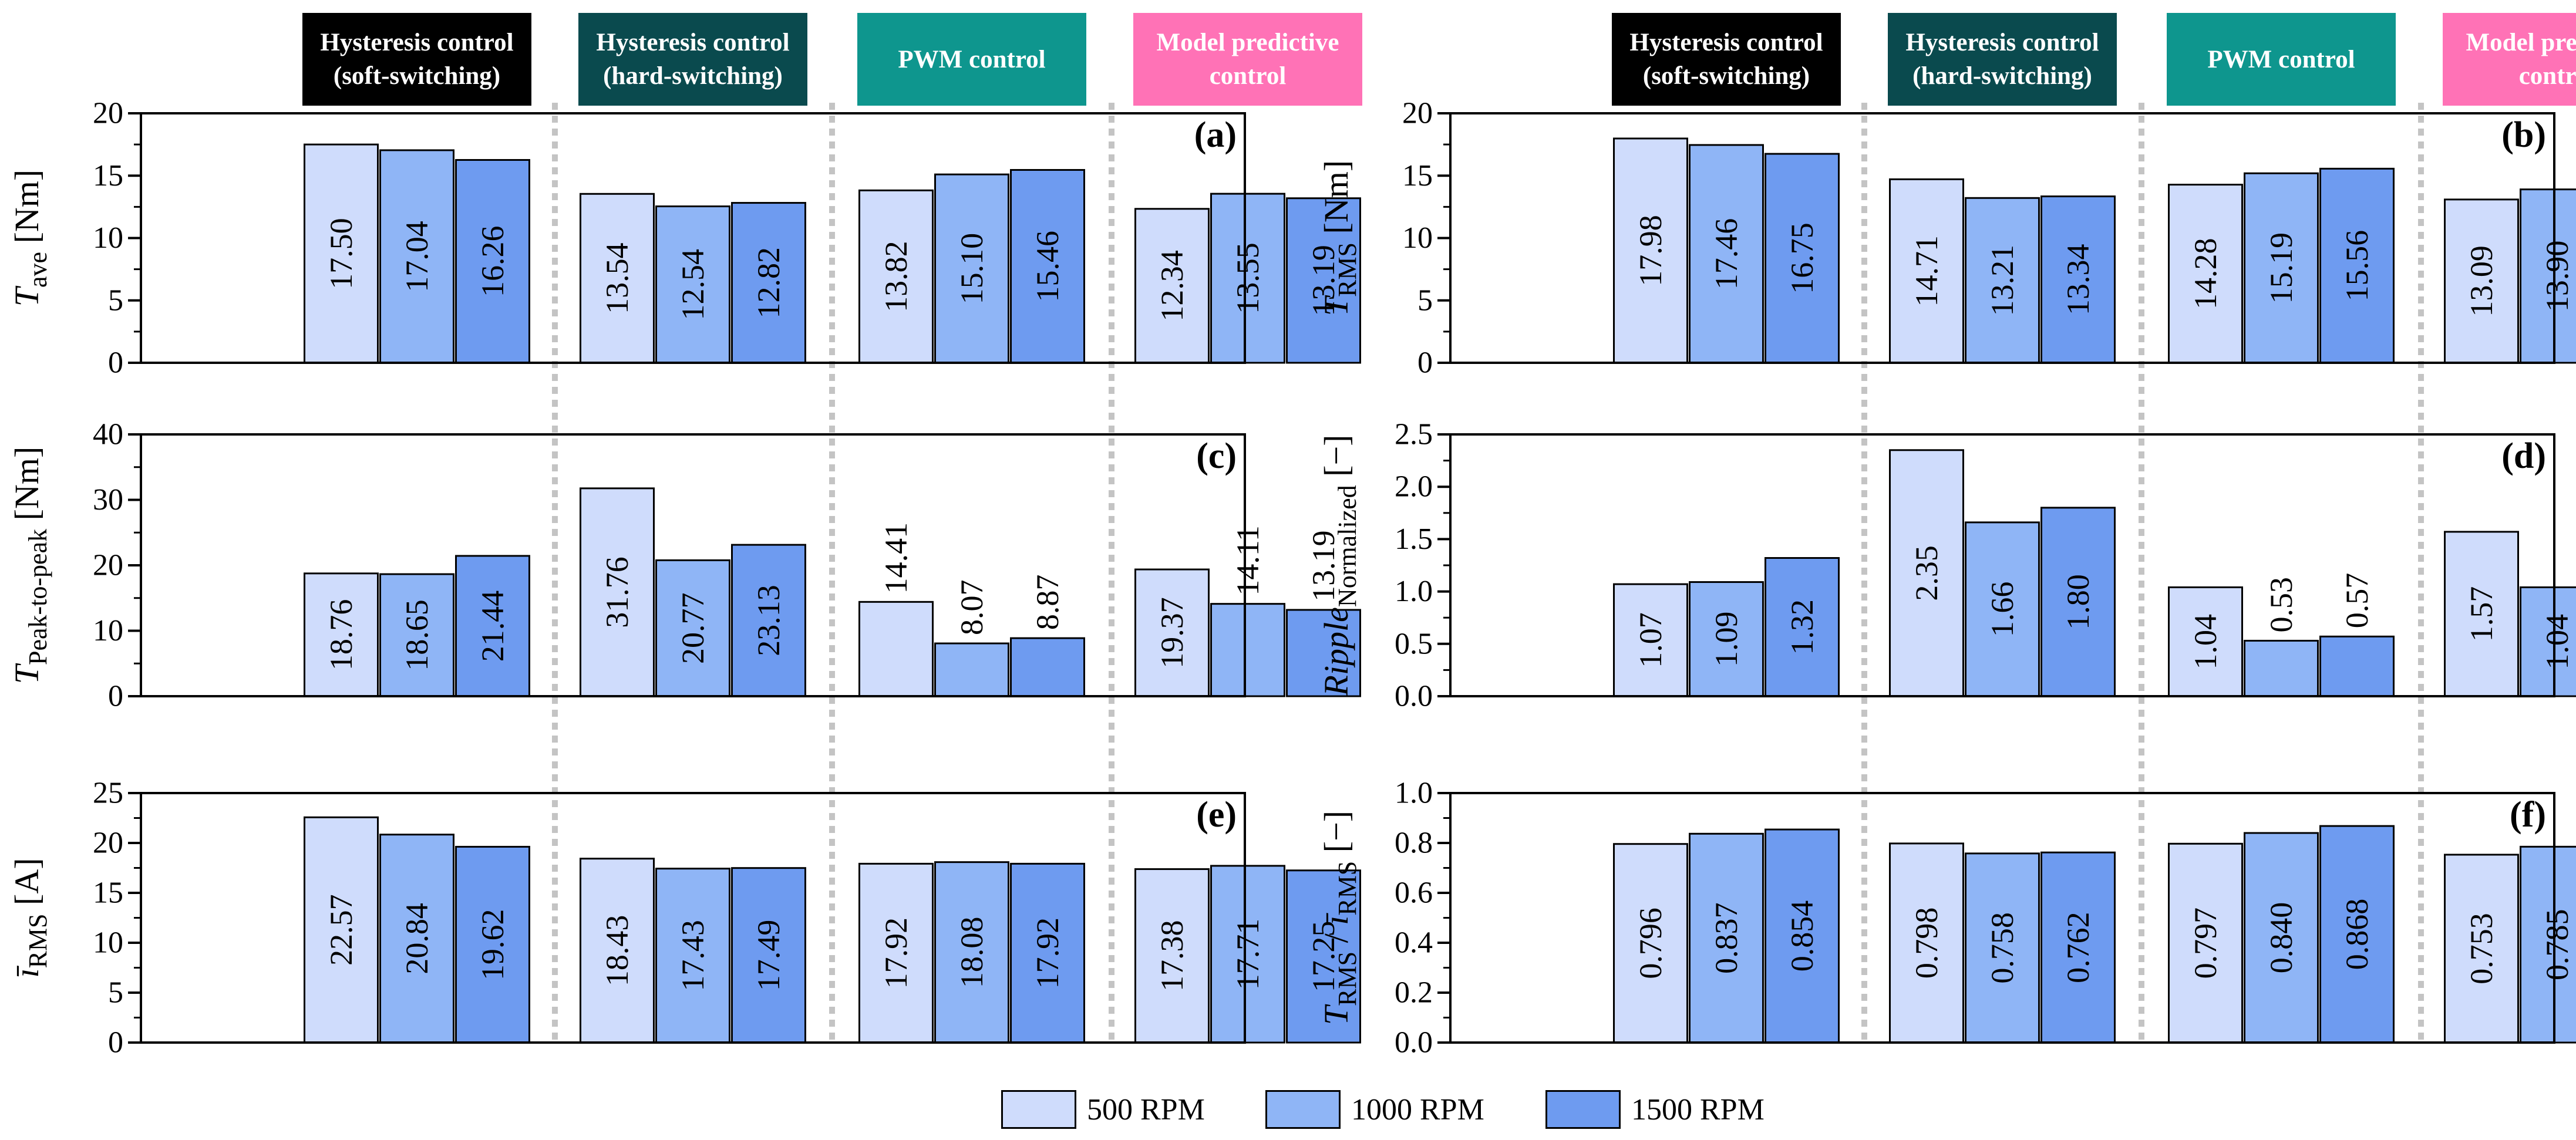 This screenshot has height=1140, width=2576. Describe the element at coordinates (1339, 918) in the screenshot. I see `y-axis-title: TRMS / īRMS [−]` at that location.